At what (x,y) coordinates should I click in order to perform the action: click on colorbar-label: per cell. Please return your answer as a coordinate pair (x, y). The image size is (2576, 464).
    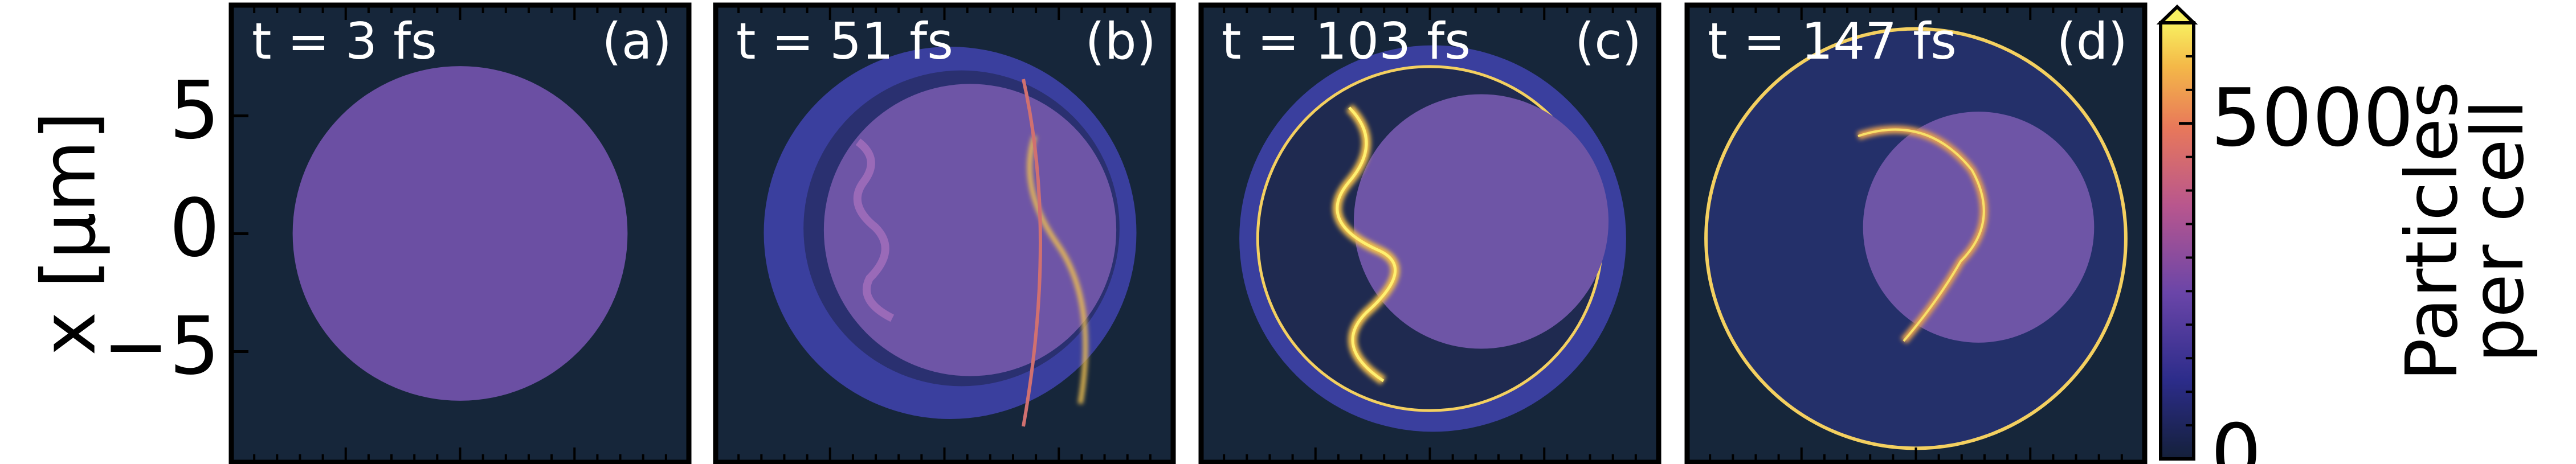
    Looking at the image, I should click on (2498, 231).